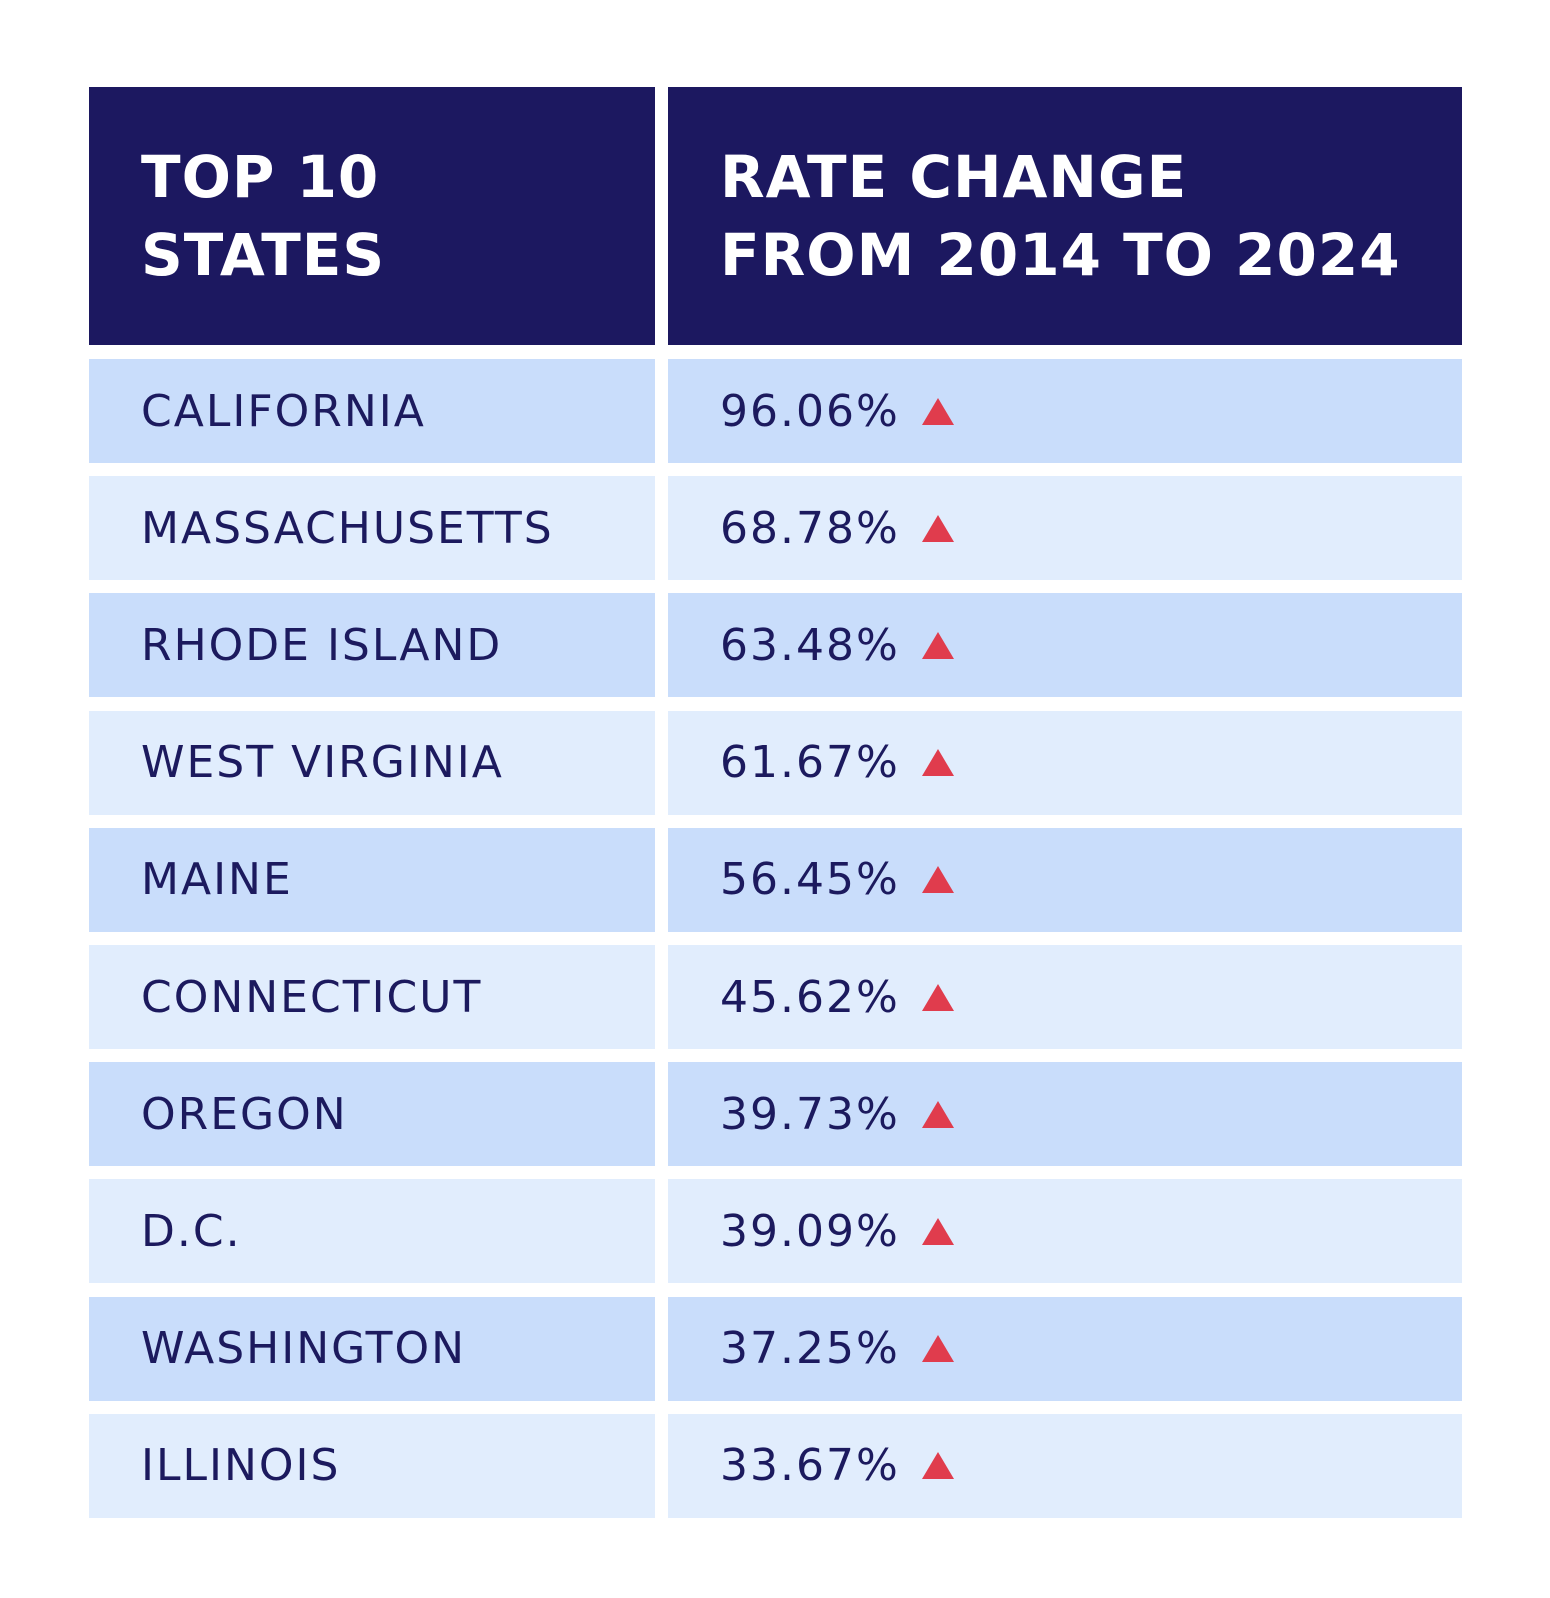 This screenshot has height=1598, width=1550. What do you see at coordinates (241, 1466) in the screenshot?
I see `state-name: ILLINOIS` at bounding box center [241, 1466].